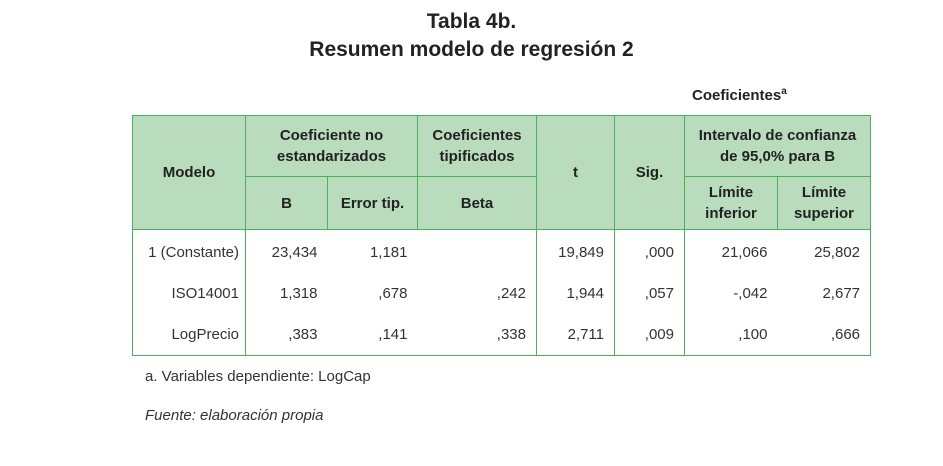  I want to click on cell-lim-inf: ,100, so click(731, 335).